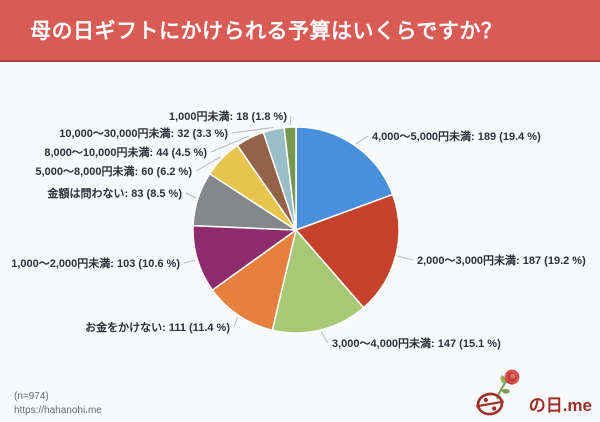 This screenshot has height=422, width=600. I want to click on slice-label: 5,000～8,000円未満: 60 (6.2 %), so click(113, 172).